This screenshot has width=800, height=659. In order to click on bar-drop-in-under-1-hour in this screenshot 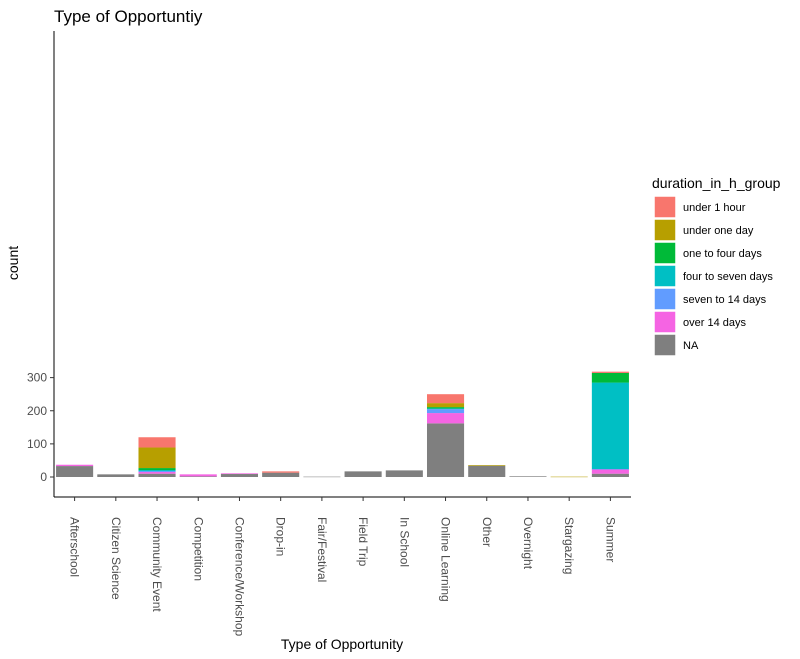, I will do `click(281, 472)`.